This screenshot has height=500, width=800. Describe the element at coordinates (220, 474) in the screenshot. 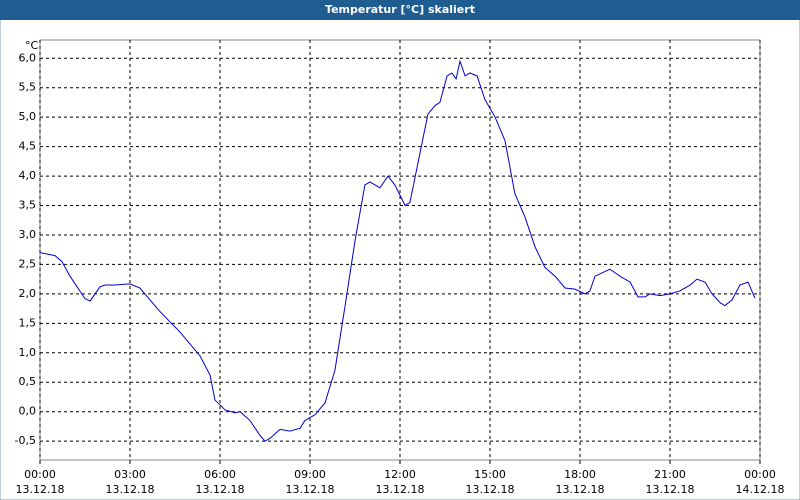

I see `x-tick-label: 06:00` at that location.